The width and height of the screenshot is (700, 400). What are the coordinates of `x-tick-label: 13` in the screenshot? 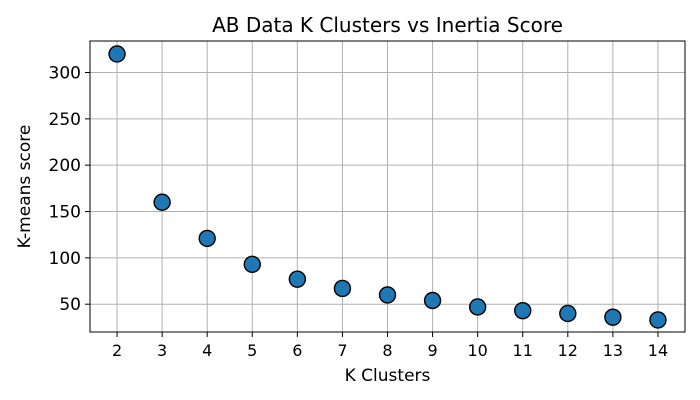 It's located at (613, 350).